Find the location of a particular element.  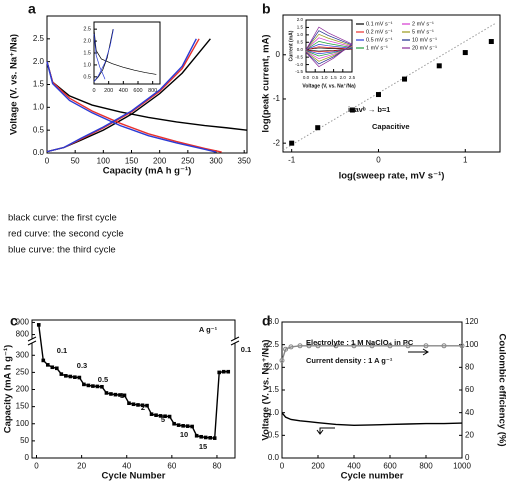

y-tick-label: 0 is located at coordinates (278, 54).